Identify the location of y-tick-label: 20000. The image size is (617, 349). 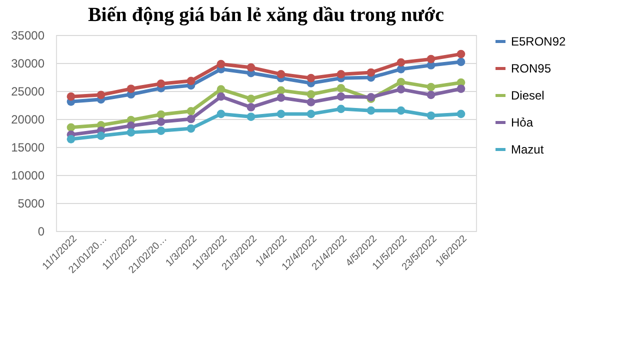
(28, 119).